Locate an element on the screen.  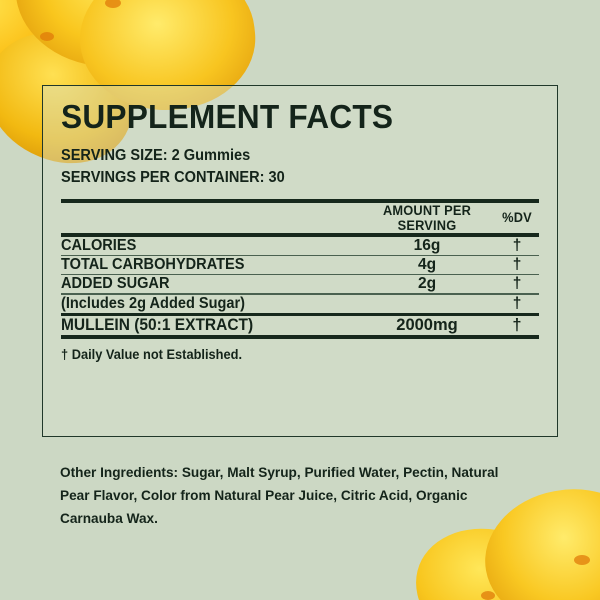
highlight-bottom-rule is located at coordinates (300, 337).